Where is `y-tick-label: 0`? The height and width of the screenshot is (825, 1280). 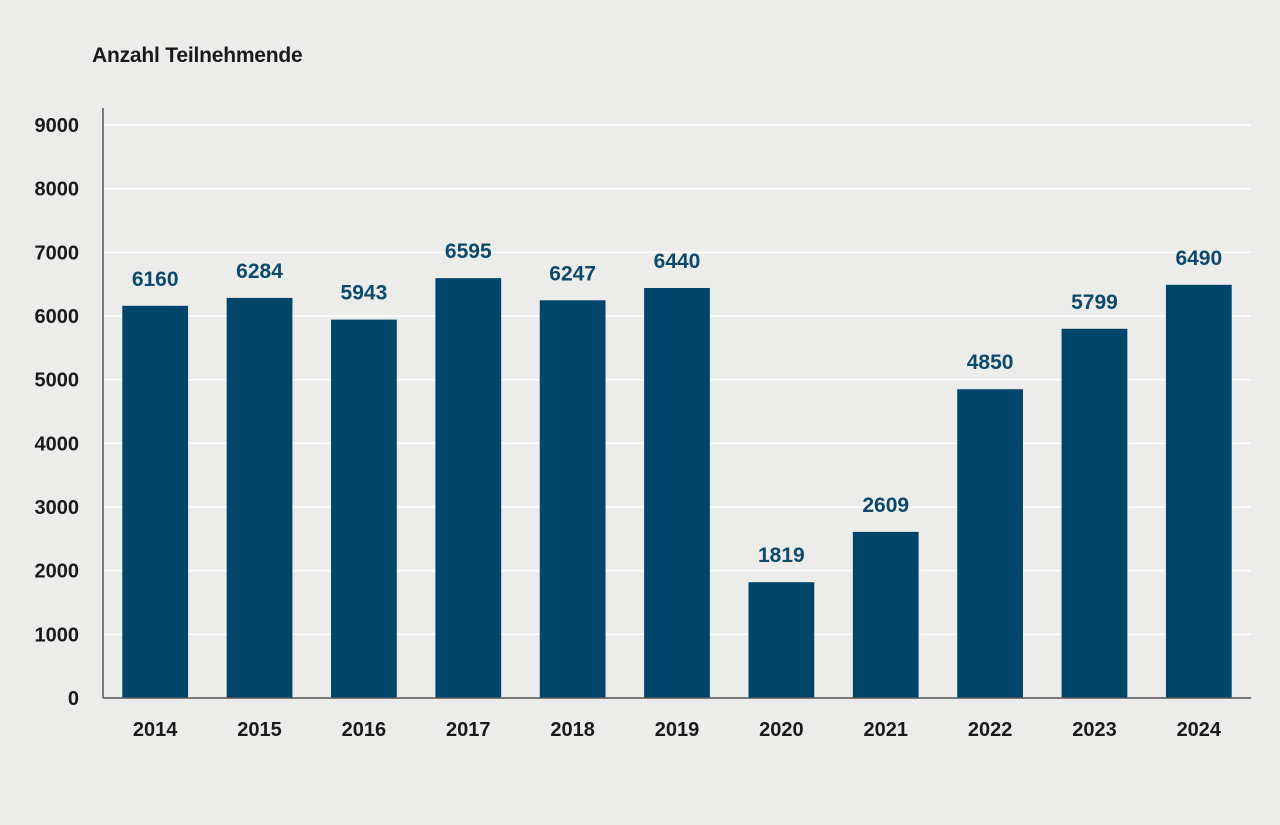
y-tick-label: 0 is located at coordinates (73, 699).